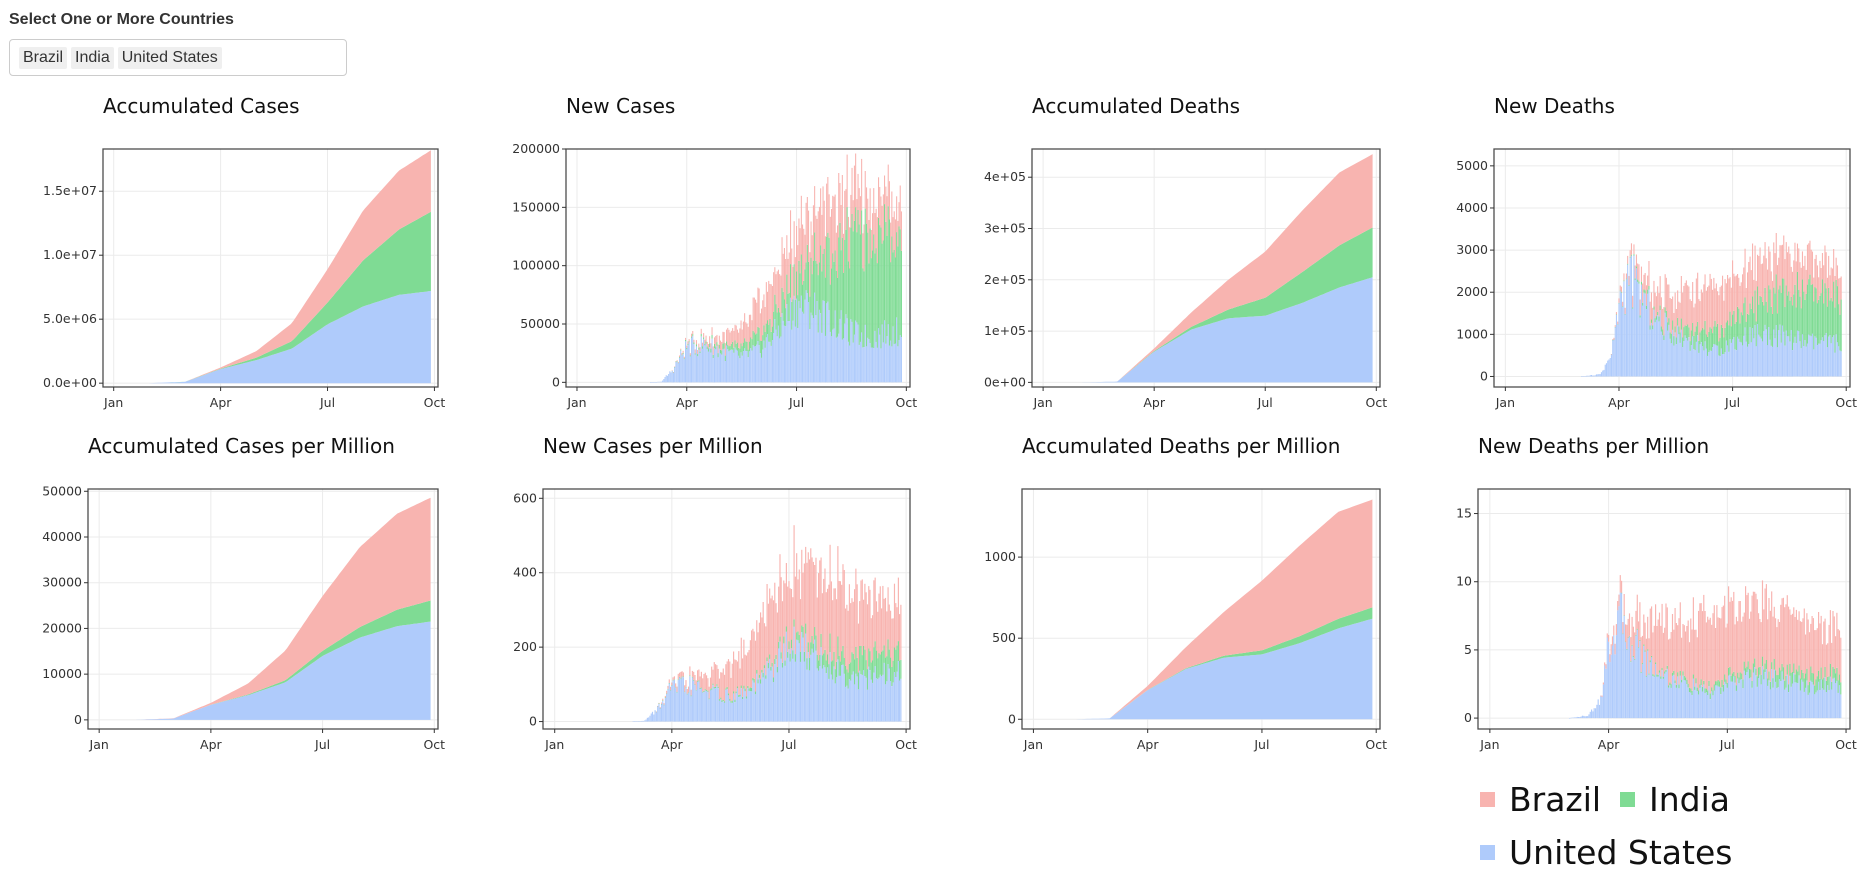 This screenshot has height=872, width=1862. I want to click on country-chip-united-states: United States, so click(169, 57).